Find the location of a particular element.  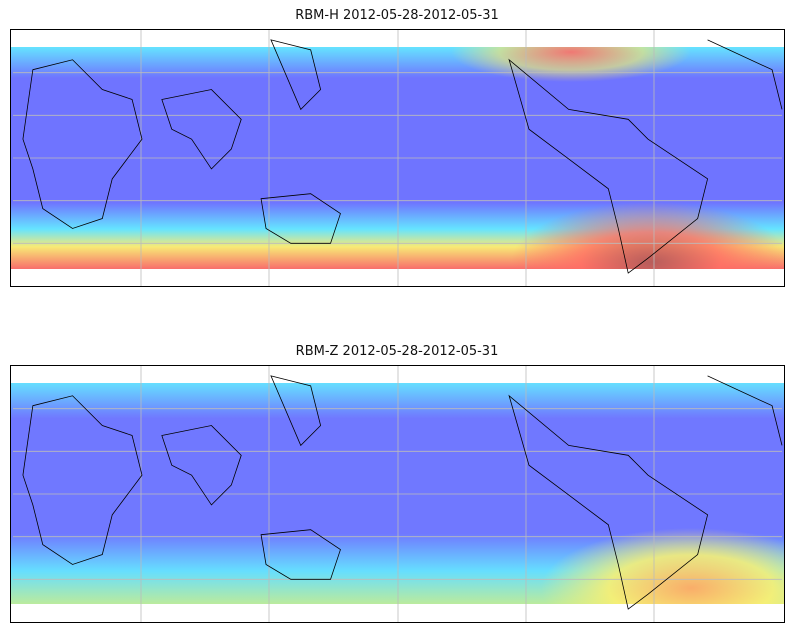

panel-title-rbm-z: RBM-Z 2012-05-28-2012-05-31 is located at coordinates (397, 351).